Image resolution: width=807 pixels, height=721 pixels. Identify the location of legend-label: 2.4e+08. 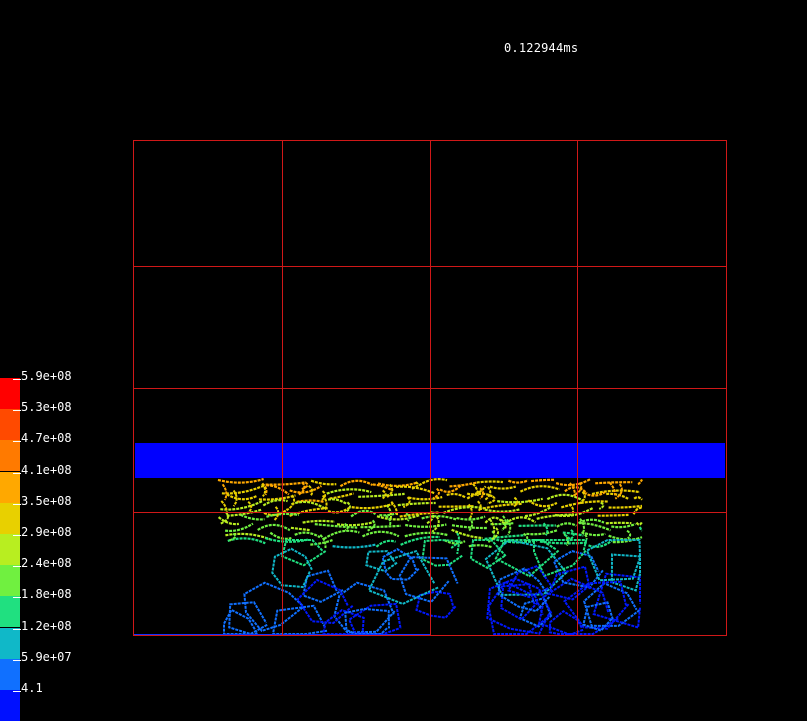
(46, 563).